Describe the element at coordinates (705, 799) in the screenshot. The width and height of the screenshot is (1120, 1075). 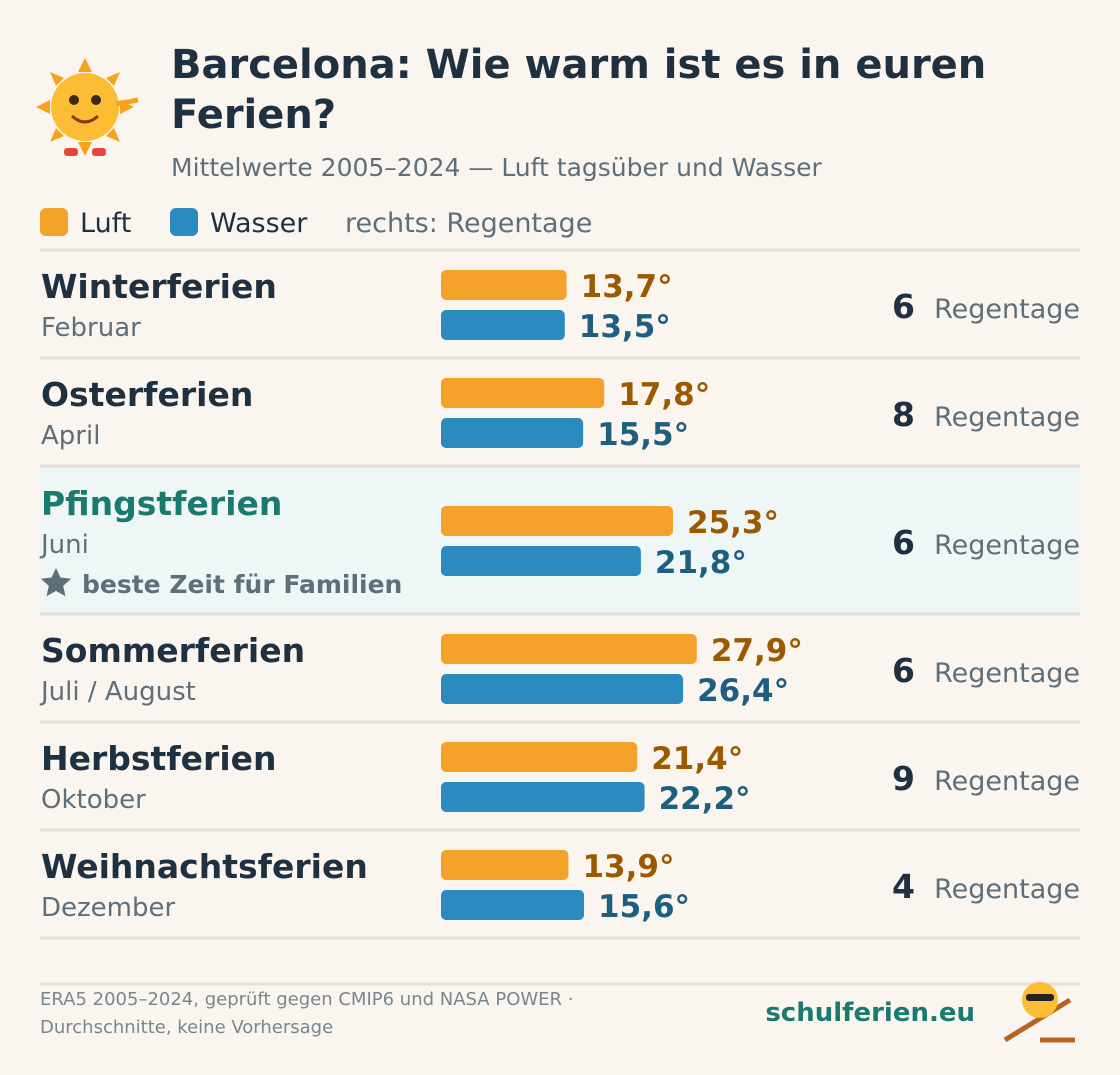
I see `value-label: 22,2°` at that location.